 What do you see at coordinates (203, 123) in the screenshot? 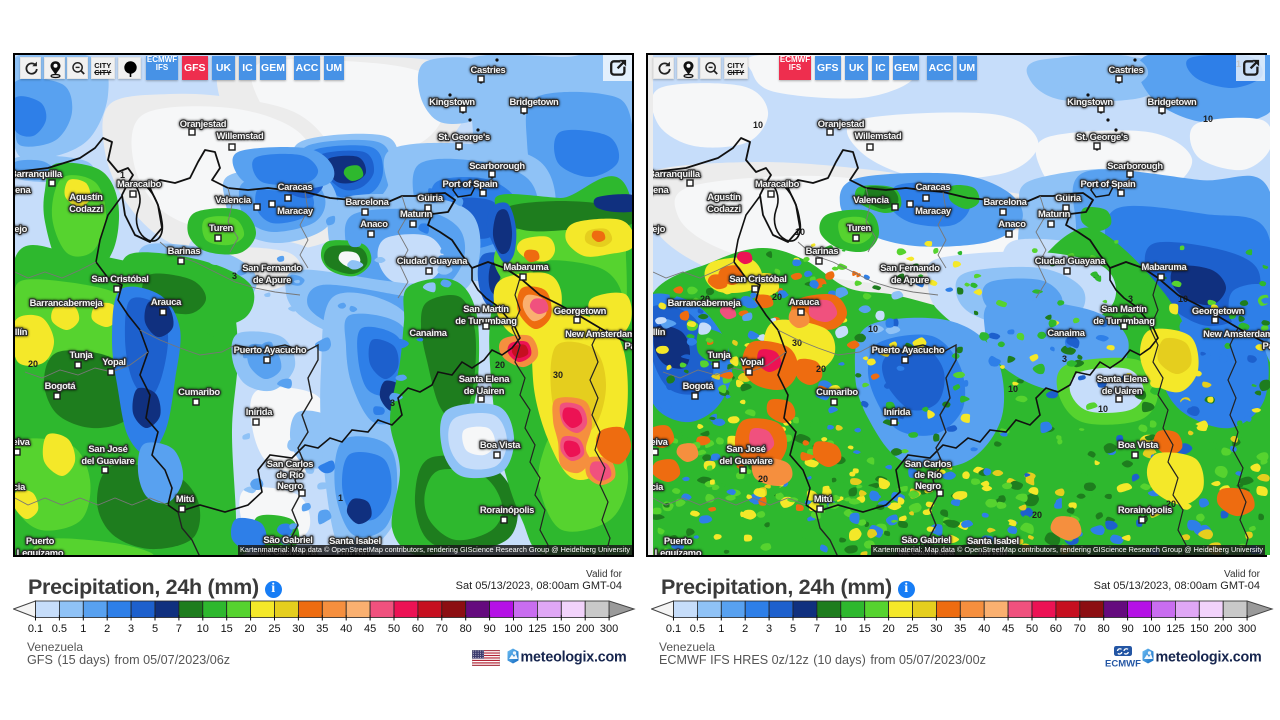
I see `svg-text: Oranjestad` at bounding box center [203, 123].